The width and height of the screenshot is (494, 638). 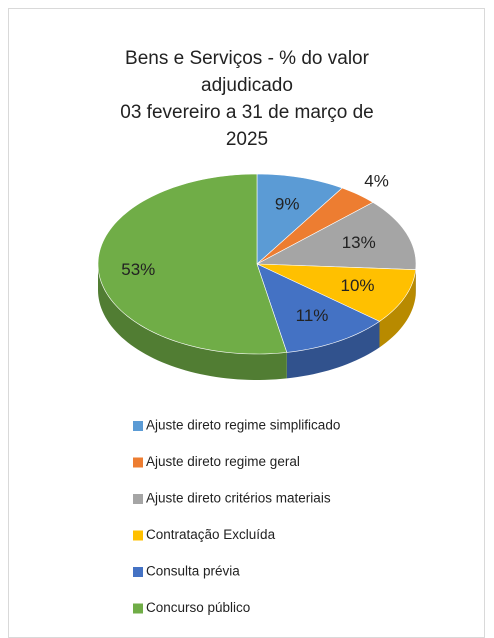 I want to click on data-label: 11%, so click(x=312, y=315).